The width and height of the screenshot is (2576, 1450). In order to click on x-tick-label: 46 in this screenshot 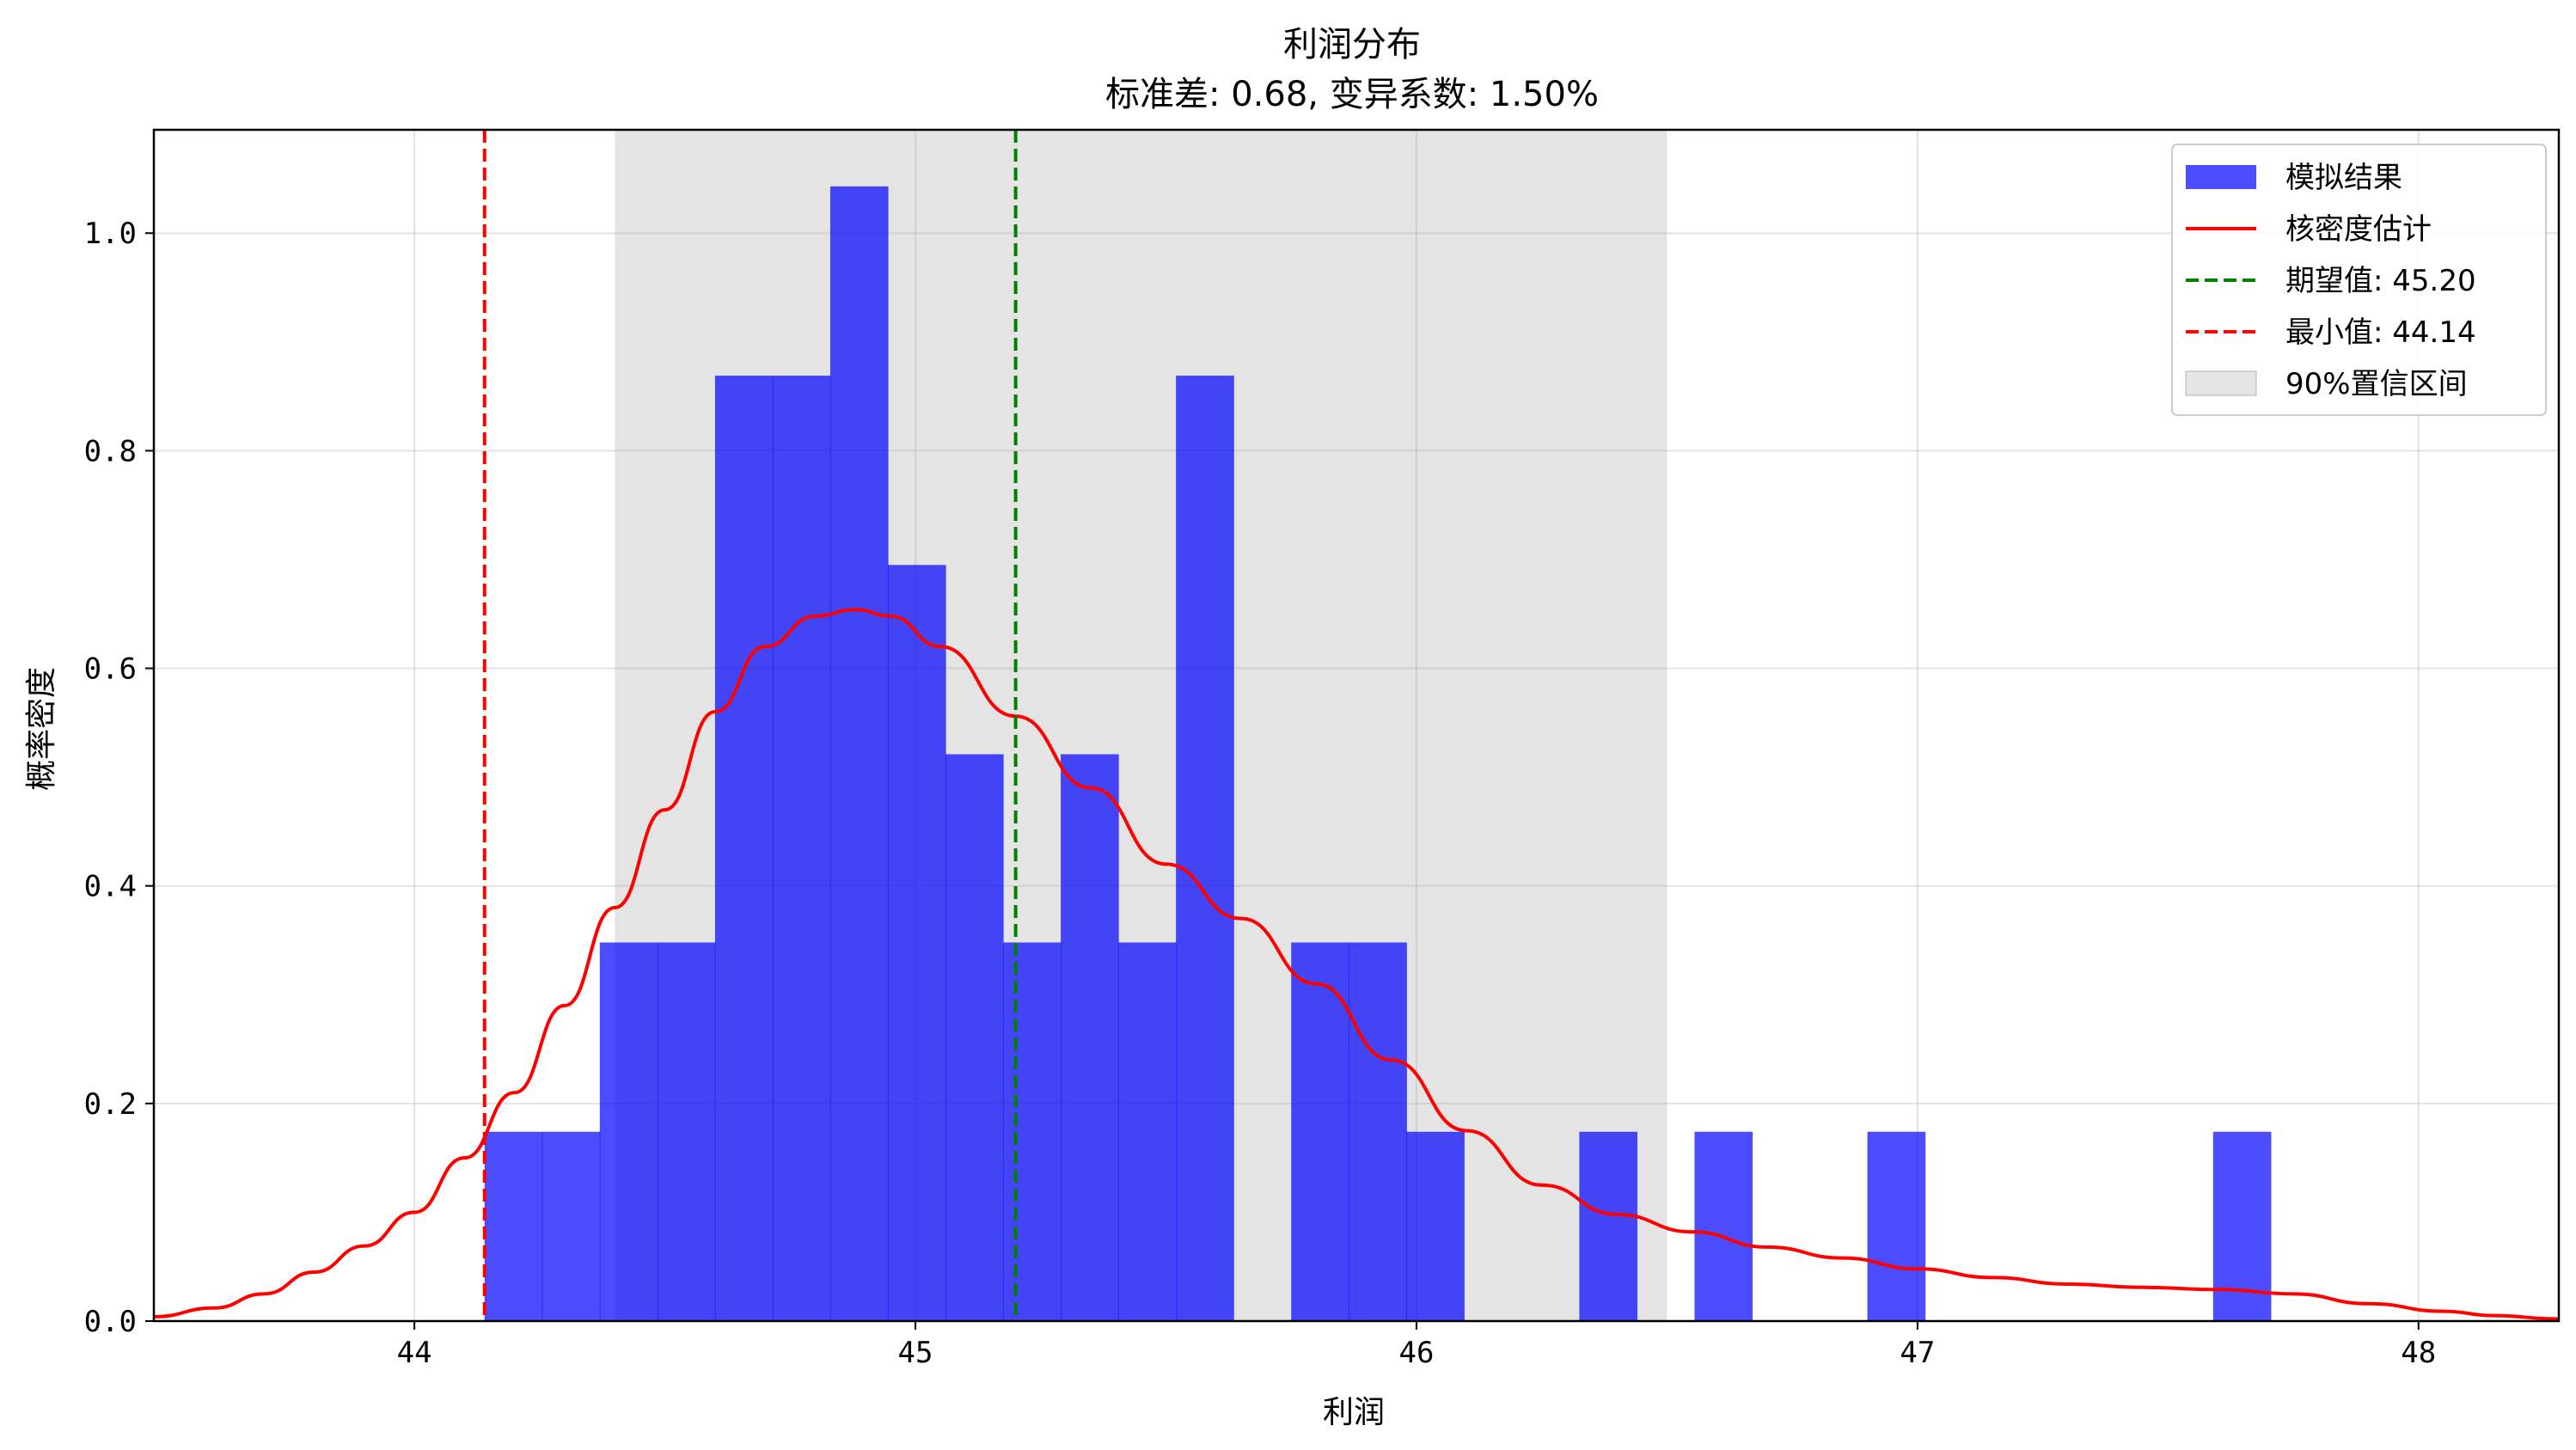, I will do `click(1416, 1353)`.